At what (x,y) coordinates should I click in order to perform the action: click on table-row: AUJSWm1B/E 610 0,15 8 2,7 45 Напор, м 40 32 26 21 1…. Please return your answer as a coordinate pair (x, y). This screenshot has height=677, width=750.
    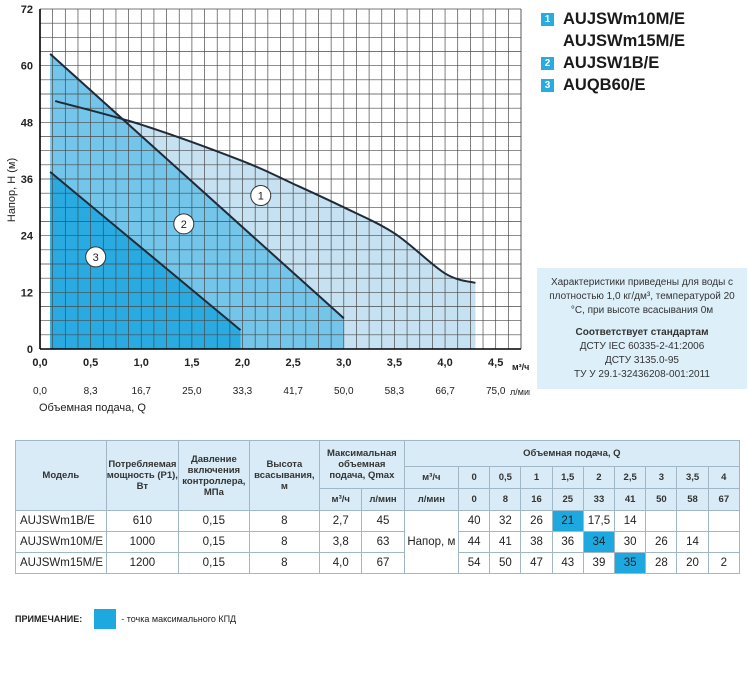
    Looking at the image, I should click on (378, 542).